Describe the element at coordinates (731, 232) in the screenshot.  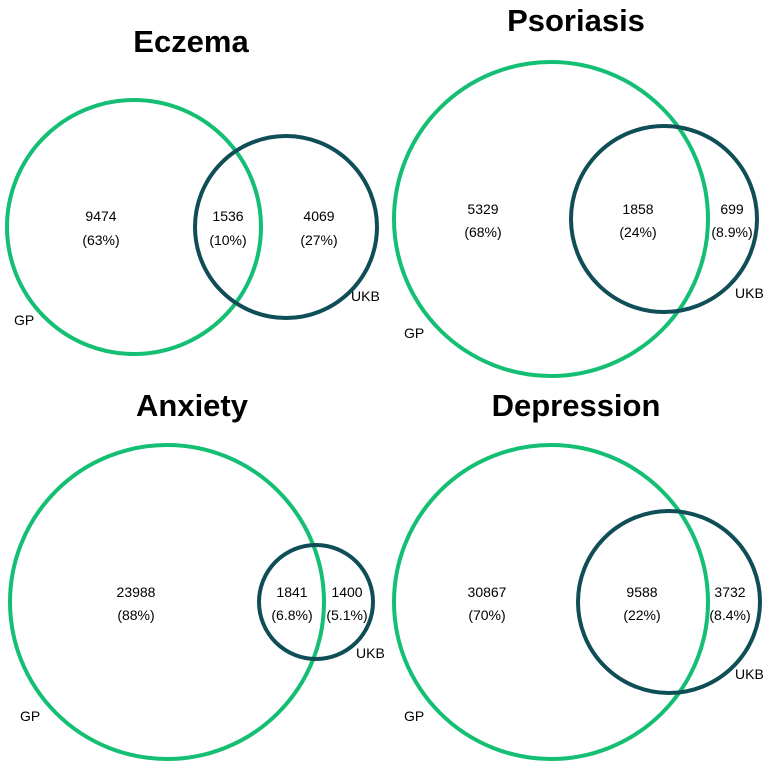
I see `ukb-only-percent: (8.9%)` at that location.